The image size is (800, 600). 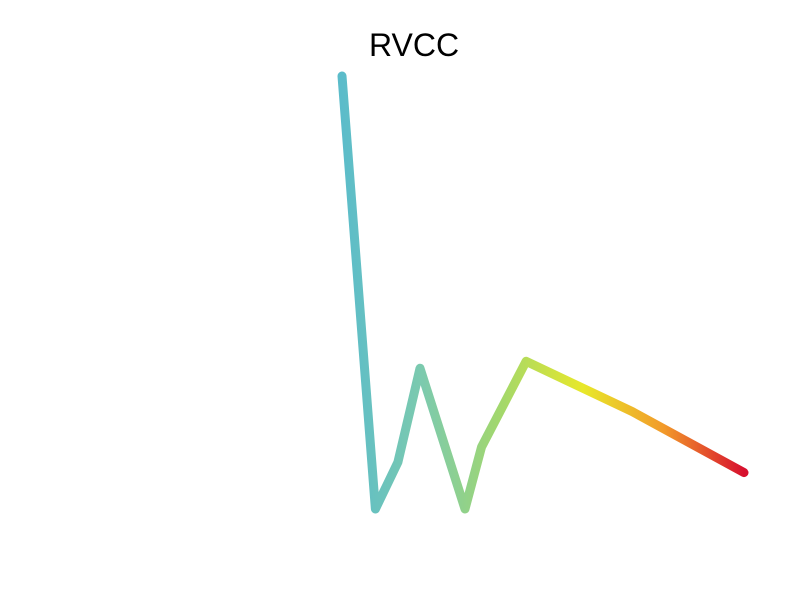 I want to click on chart-title: RVCC, so click(x=414, y=45).